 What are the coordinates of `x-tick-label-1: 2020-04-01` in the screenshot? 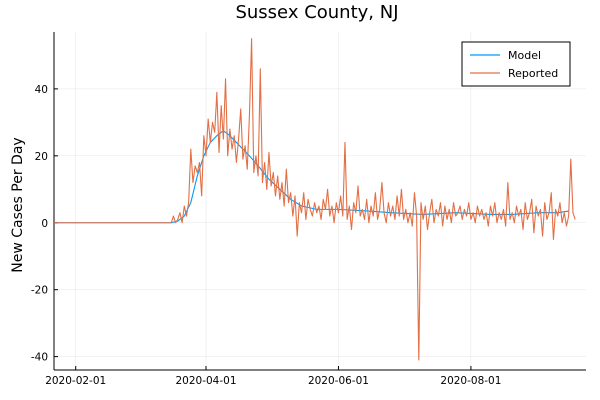 It's located at (205, 381).